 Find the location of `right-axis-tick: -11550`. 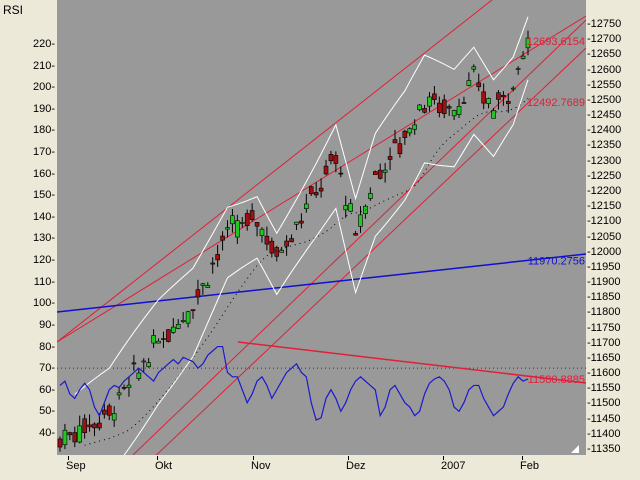

right-axis-tick: -11550 is located at coordinates (604, 388).